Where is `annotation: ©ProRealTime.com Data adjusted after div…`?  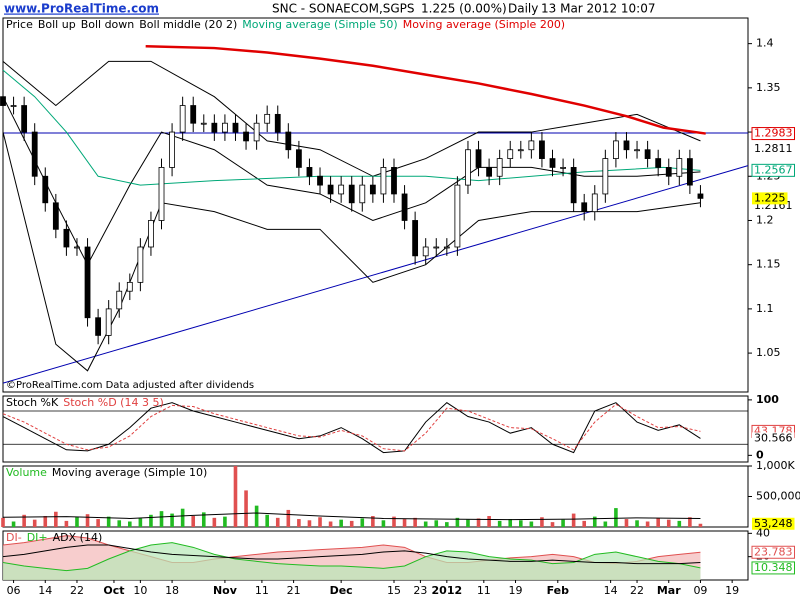 annotation: ©ProRealTime.com Data adjusted after div… is located at coordinates (130, 385).